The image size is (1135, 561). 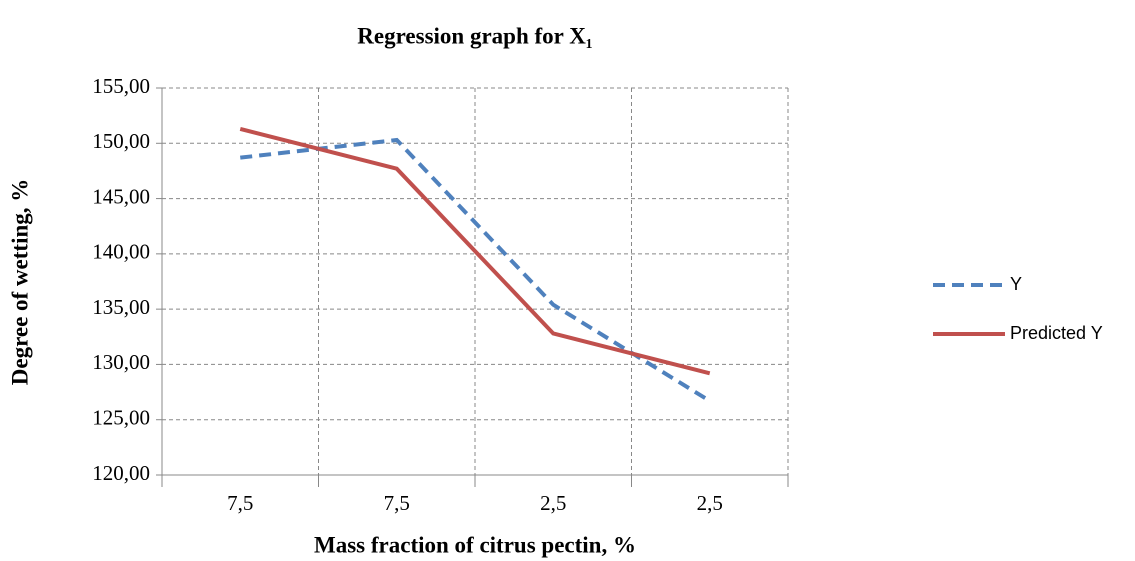 What do you see at coordinates (121, 362) in the screenshot?
I see `y-tick-label: 130,00` at bounding box center [121, 362].